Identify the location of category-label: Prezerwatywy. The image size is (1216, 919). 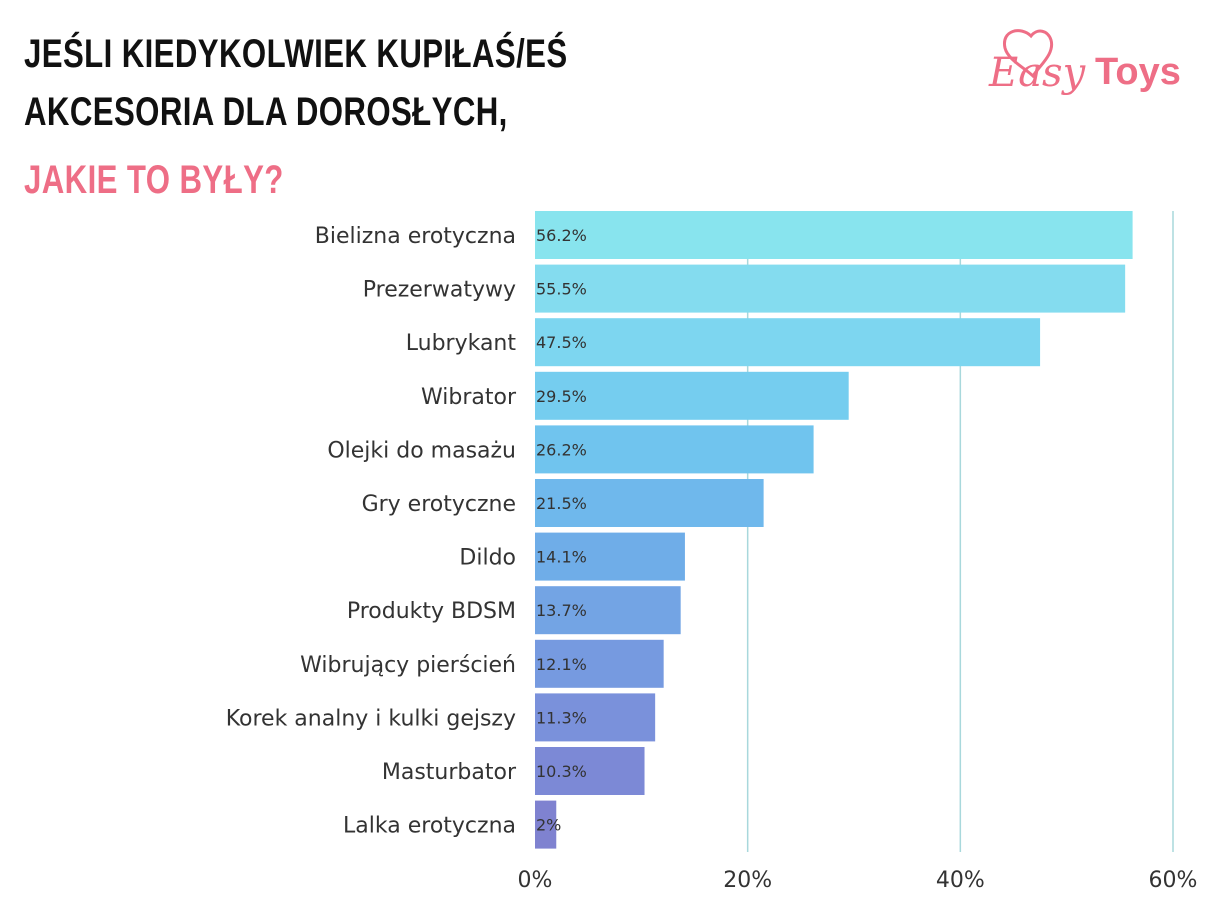
(439, 290).